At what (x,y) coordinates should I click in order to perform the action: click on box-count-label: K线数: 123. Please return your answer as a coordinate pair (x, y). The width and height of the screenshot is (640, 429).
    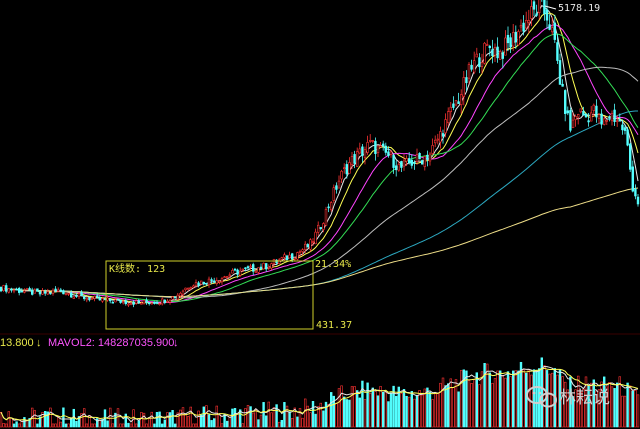
    Looking at the image, I should click on (137, 268).